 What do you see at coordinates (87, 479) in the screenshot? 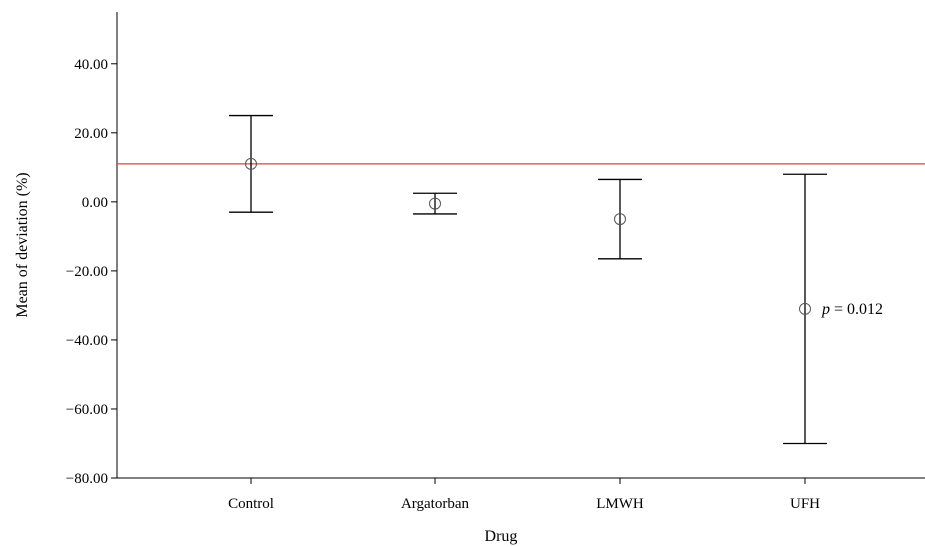
I see `y-tick-label: −80.00` at bounding box center [87, 479].